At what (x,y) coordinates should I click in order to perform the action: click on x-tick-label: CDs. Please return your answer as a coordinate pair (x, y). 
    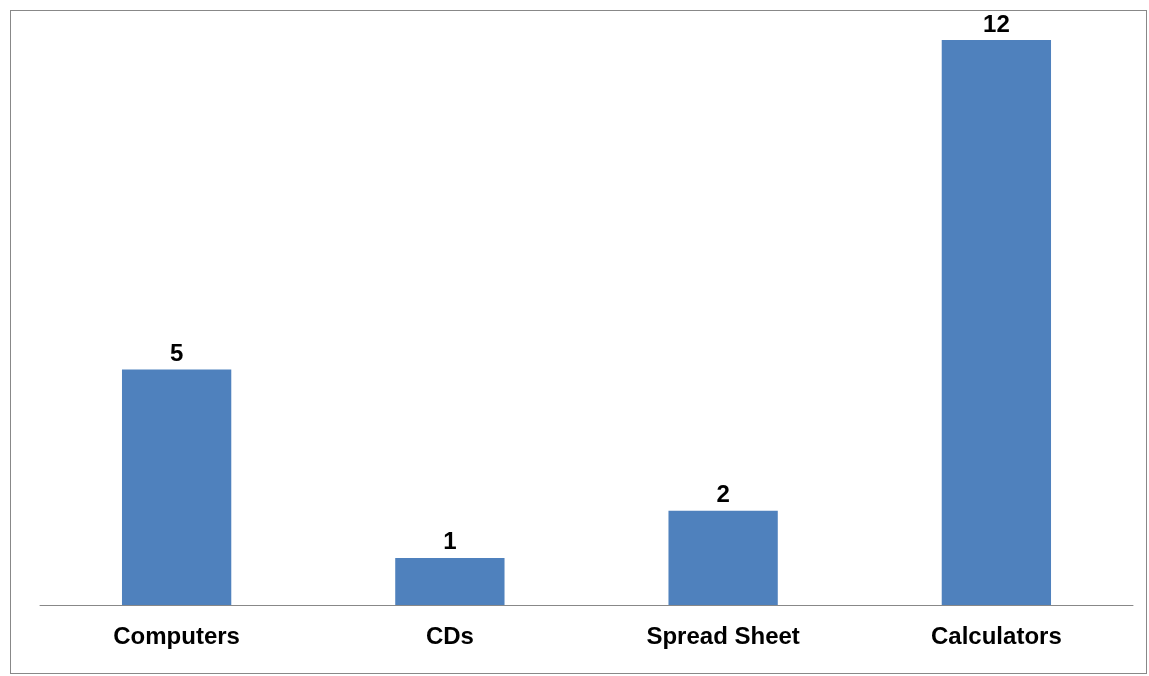
    Looking at the image, I should click on (449, 635).